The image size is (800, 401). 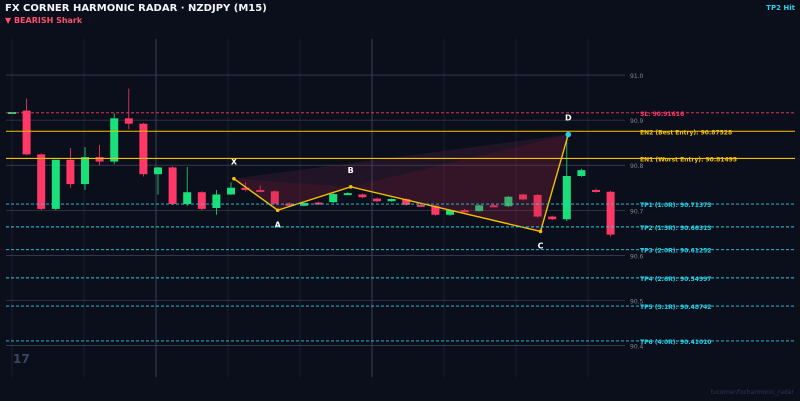 I want to click on pattern-overlay: X A B C D, so click(x=401, y=182).